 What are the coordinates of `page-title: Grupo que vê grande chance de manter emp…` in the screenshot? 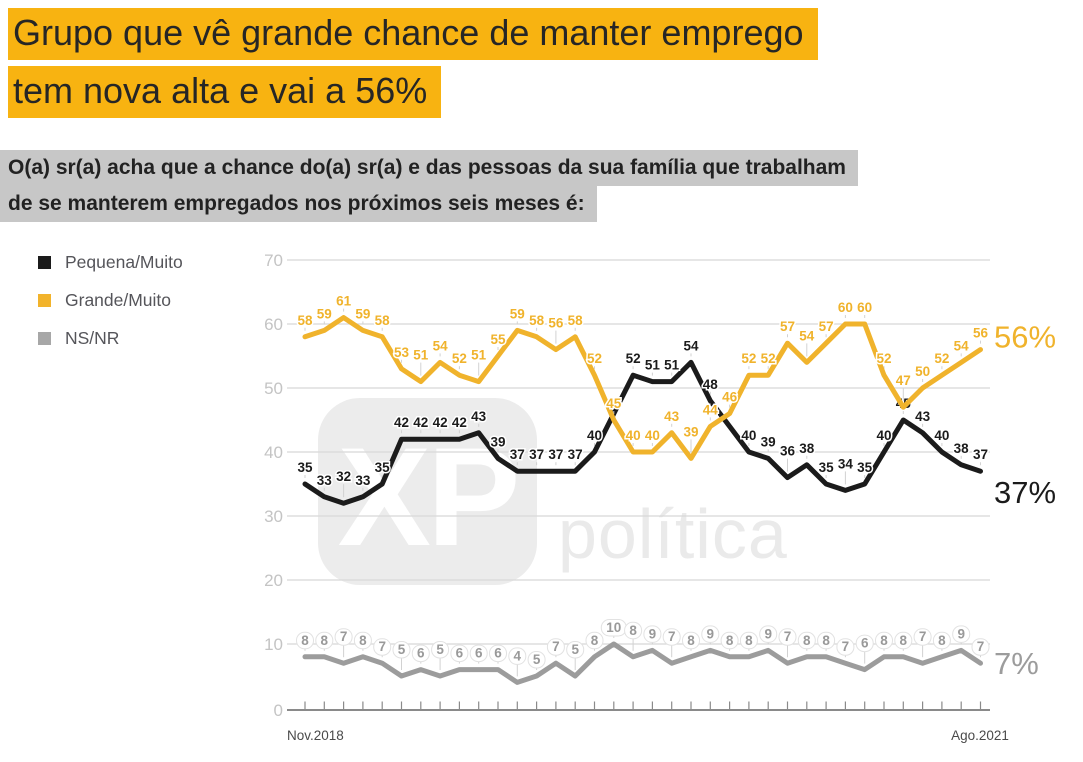 It's located at (413, 66).